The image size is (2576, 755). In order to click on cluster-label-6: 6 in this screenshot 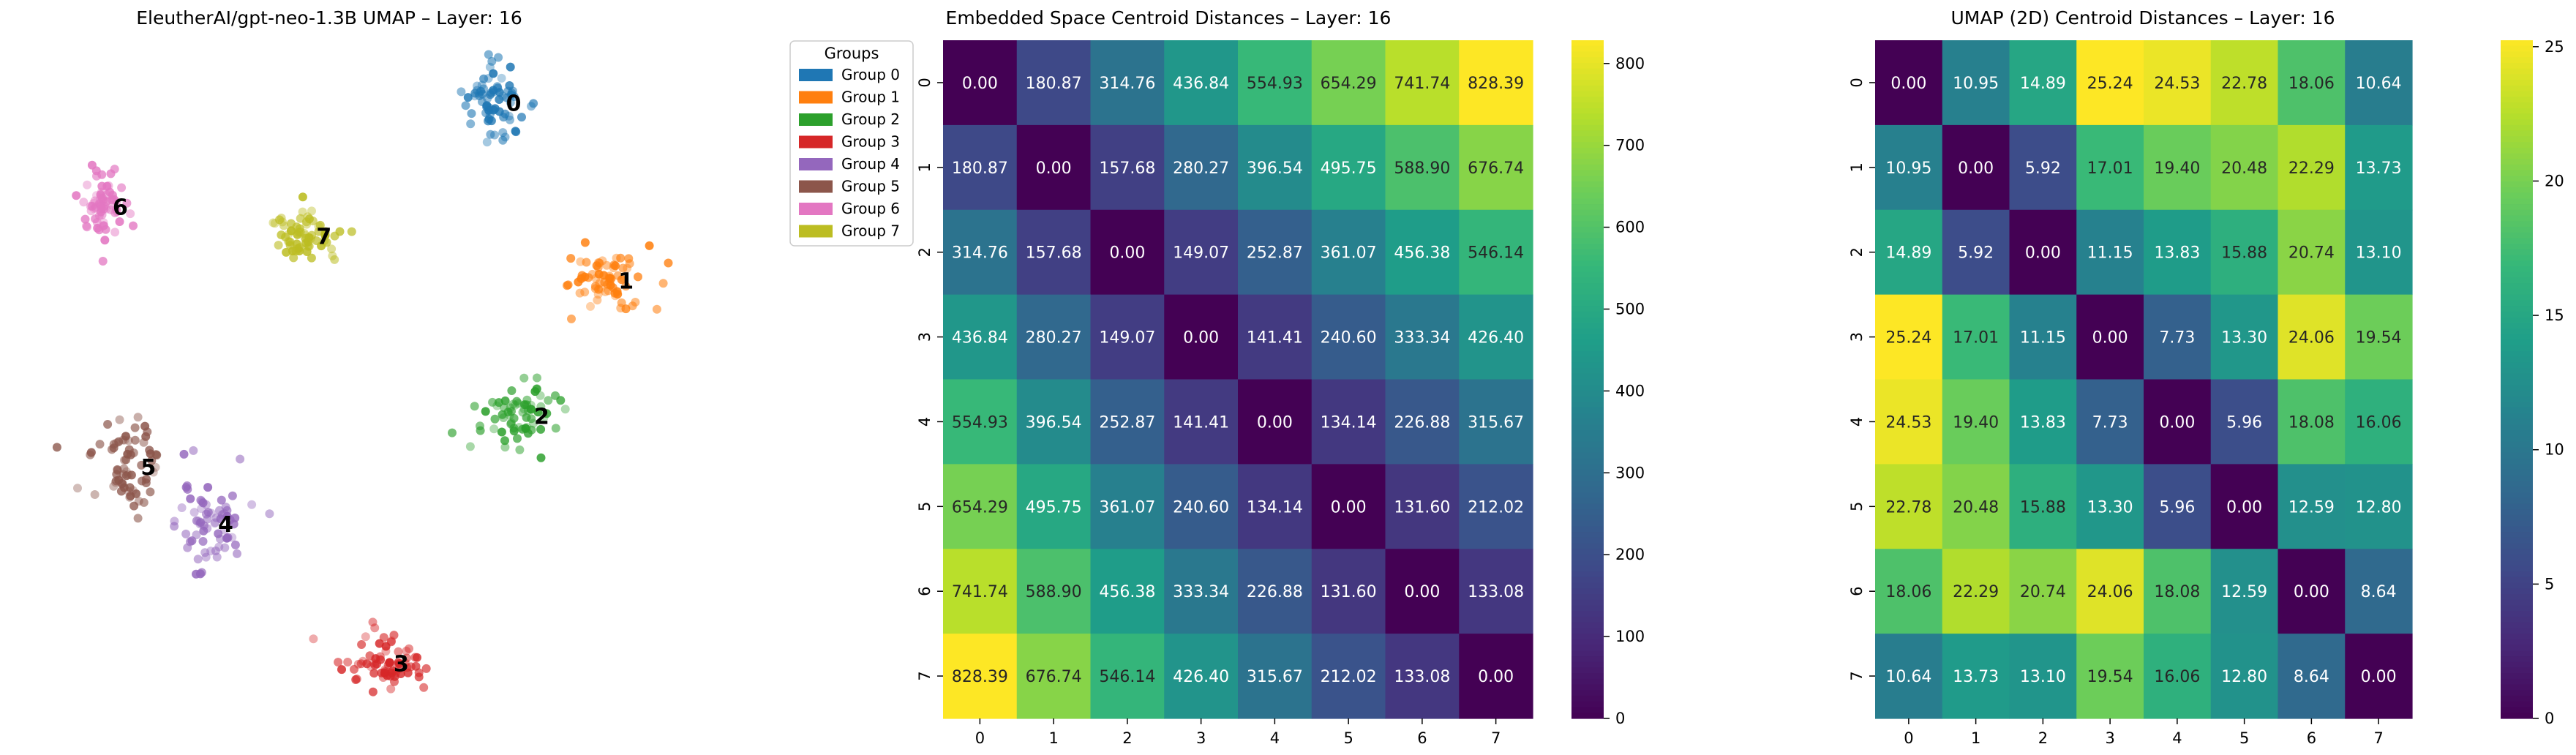, I will do `click(120, 207)`.